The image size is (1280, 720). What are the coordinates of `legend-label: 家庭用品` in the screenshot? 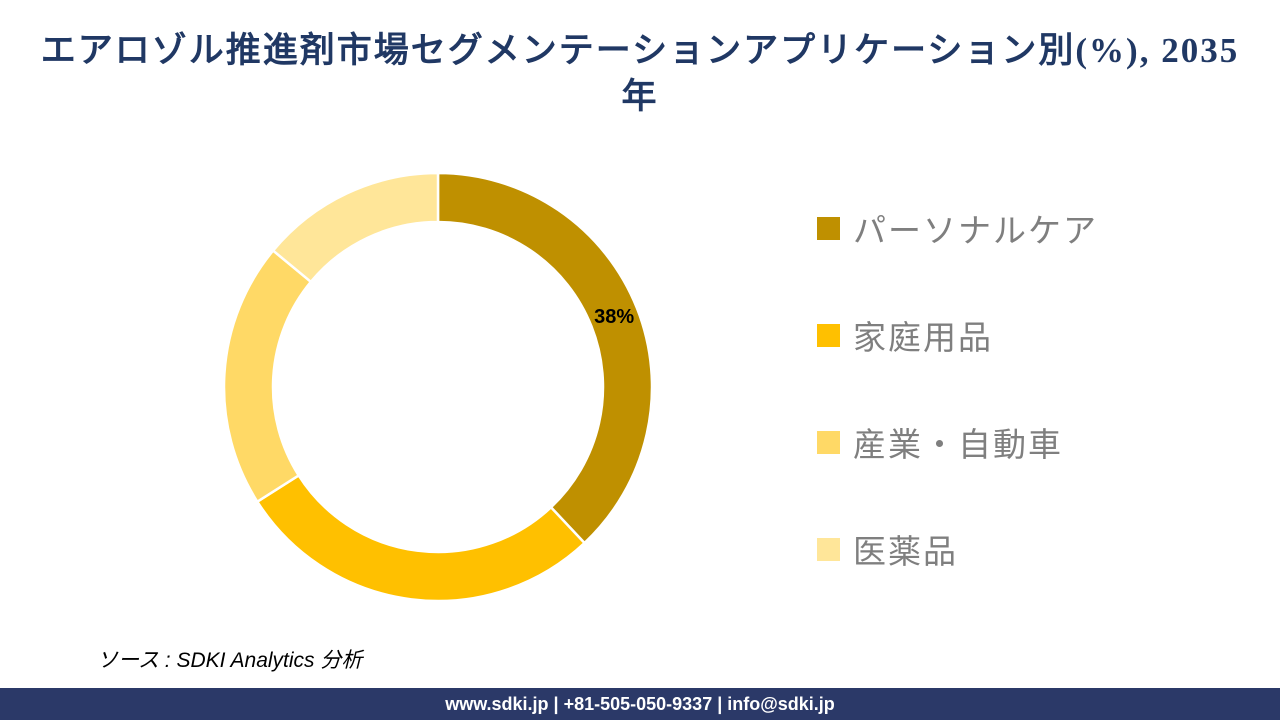 It's located at (923, 337).